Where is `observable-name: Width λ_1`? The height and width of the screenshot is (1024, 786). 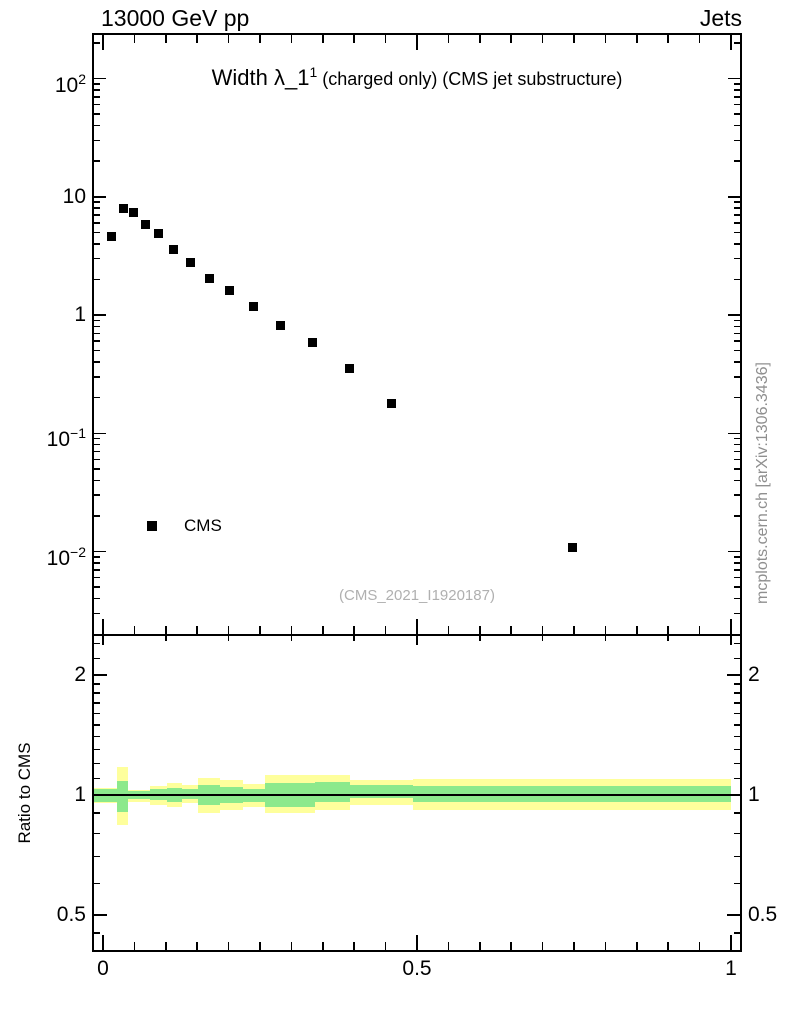
observable-name: Width λ_1 is located at coordinates (260, 77).